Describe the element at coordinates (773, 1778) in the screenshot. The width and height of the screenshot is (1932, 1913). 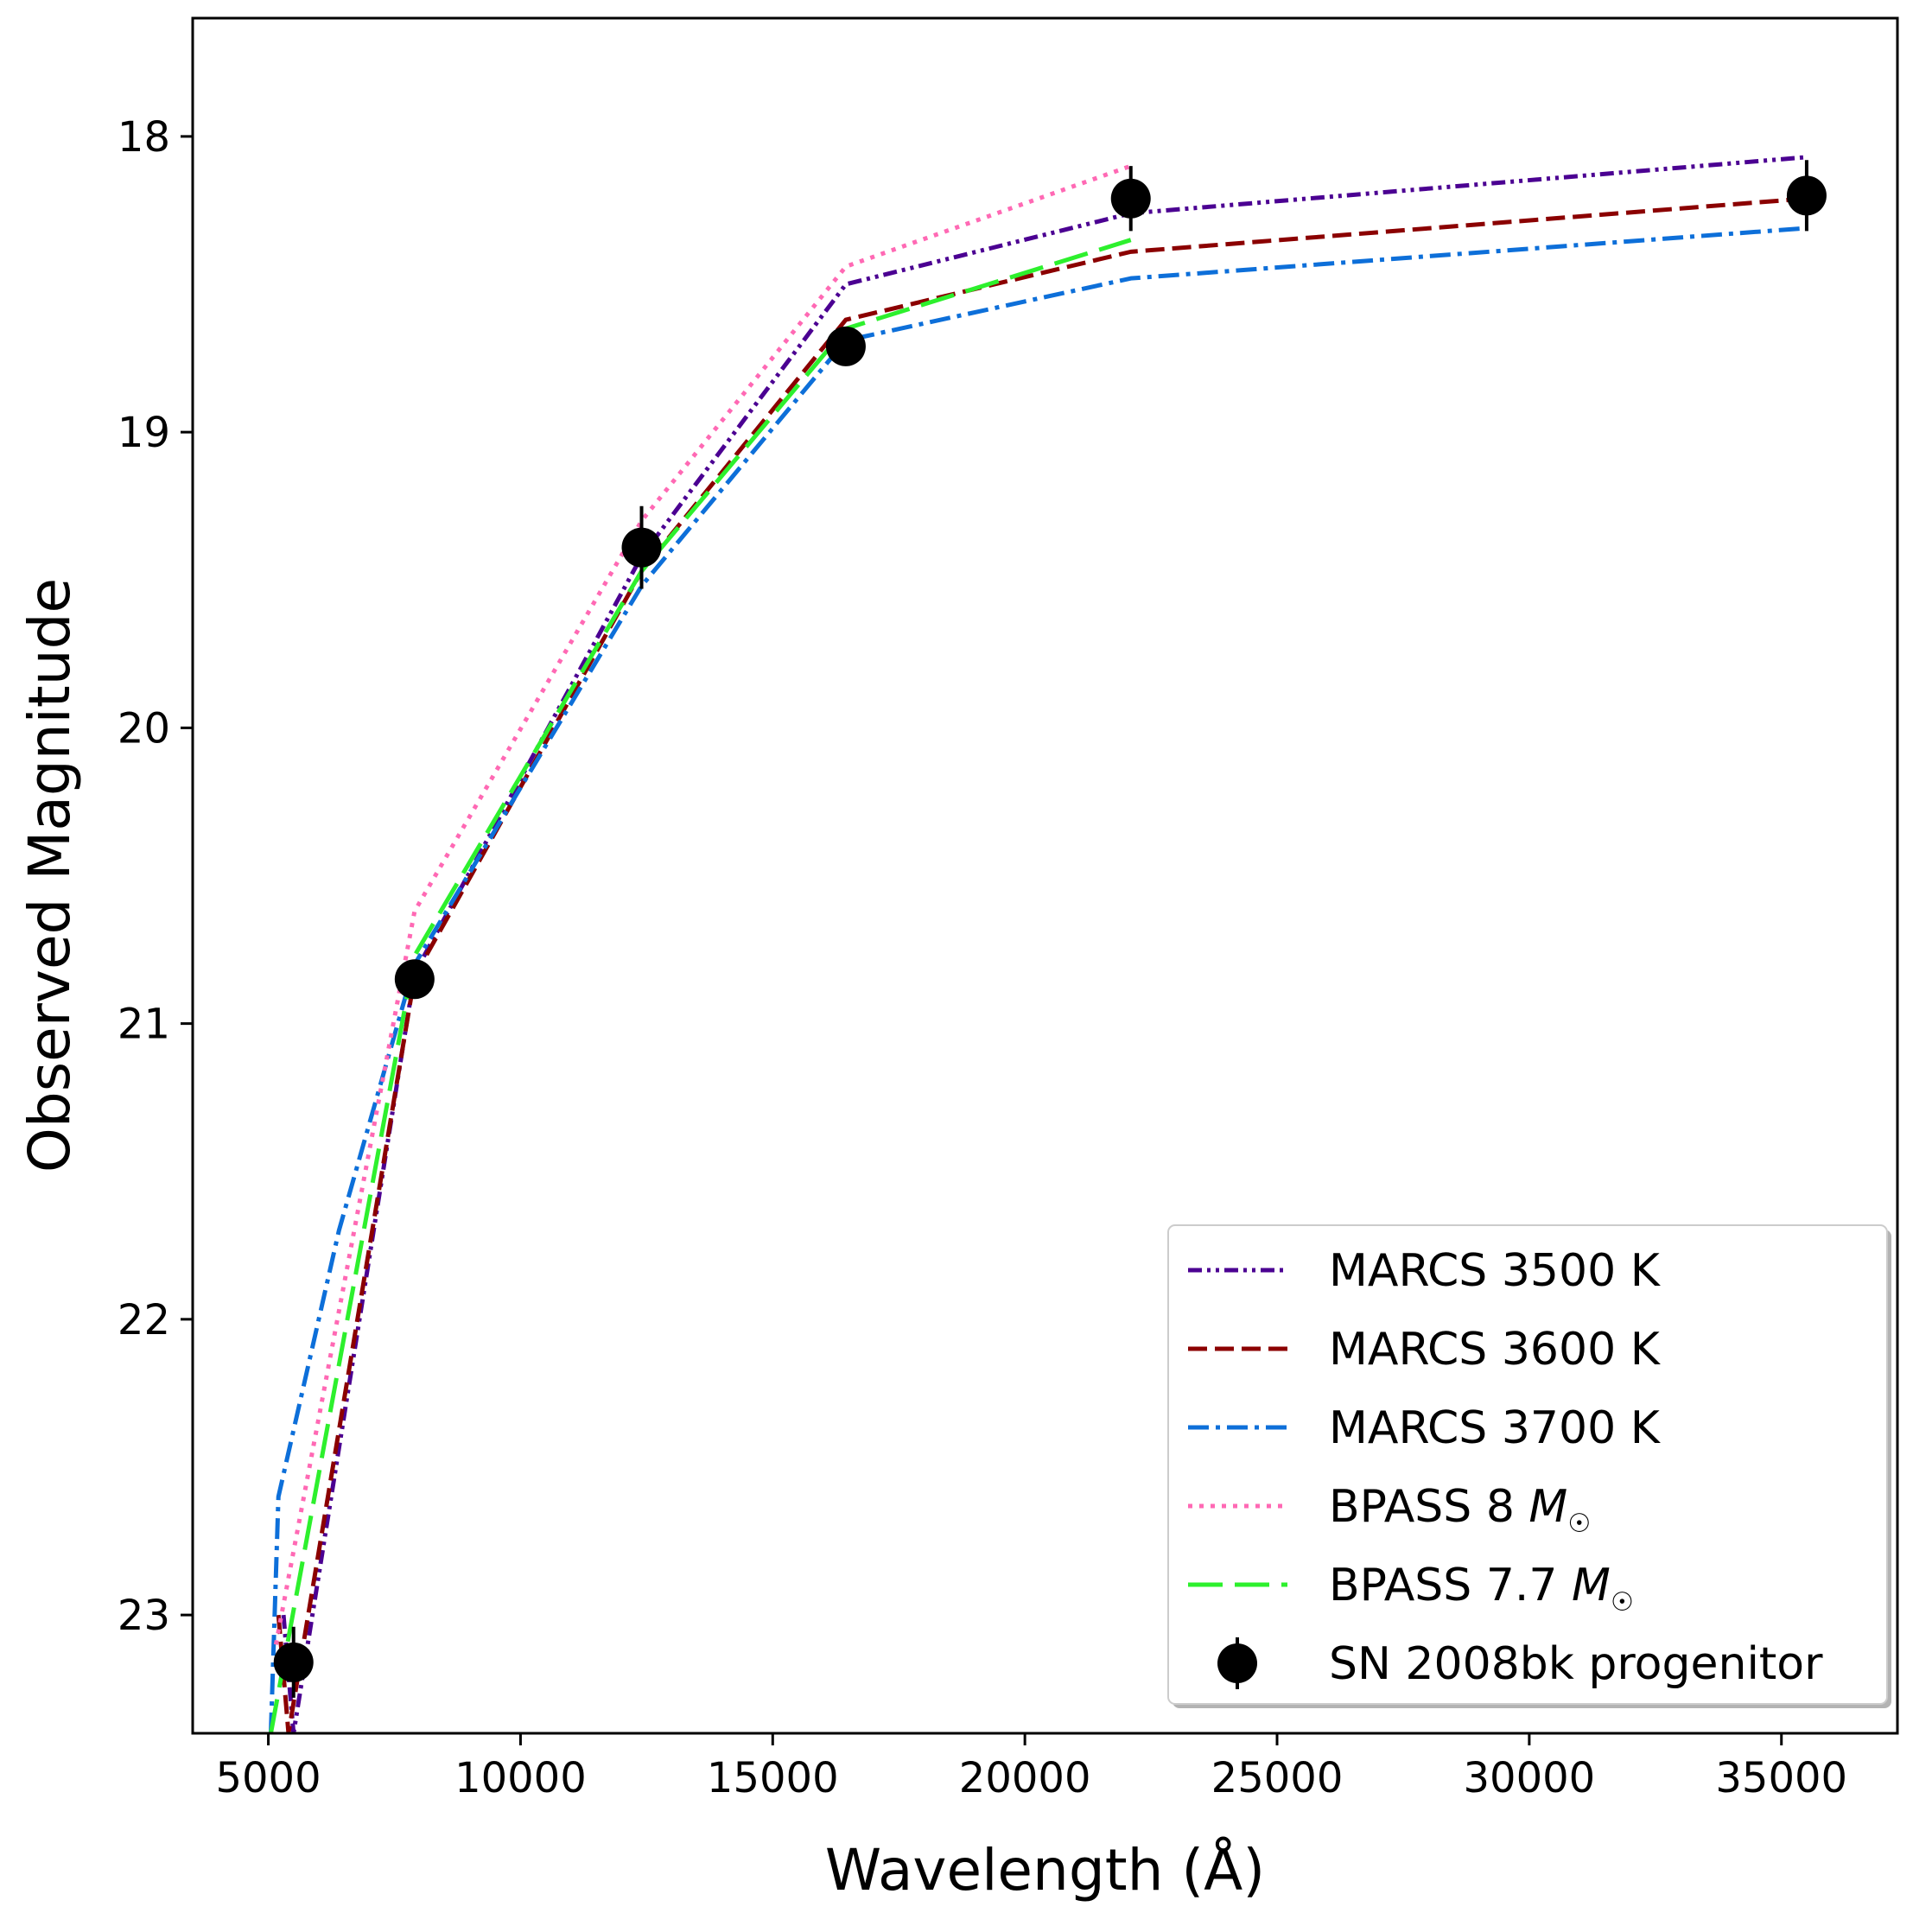
I see `x-tick-label: 15000` at that location.